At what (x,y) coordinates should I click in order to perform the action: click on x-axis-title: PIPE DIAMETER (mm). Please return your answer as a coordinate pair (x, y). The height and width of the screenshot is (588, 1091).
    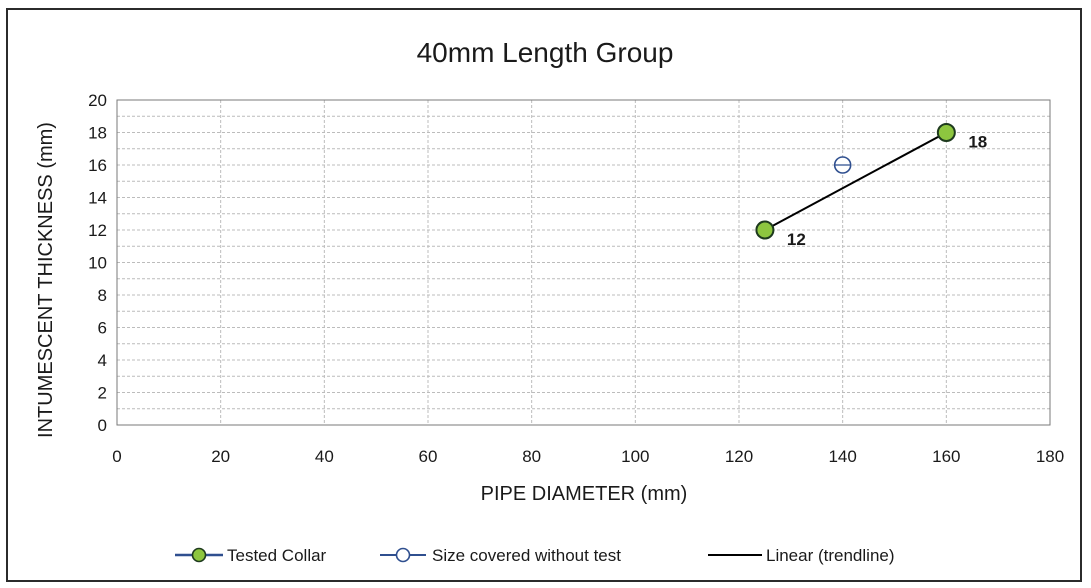
    Looking at the image, I should click on (584, 494).